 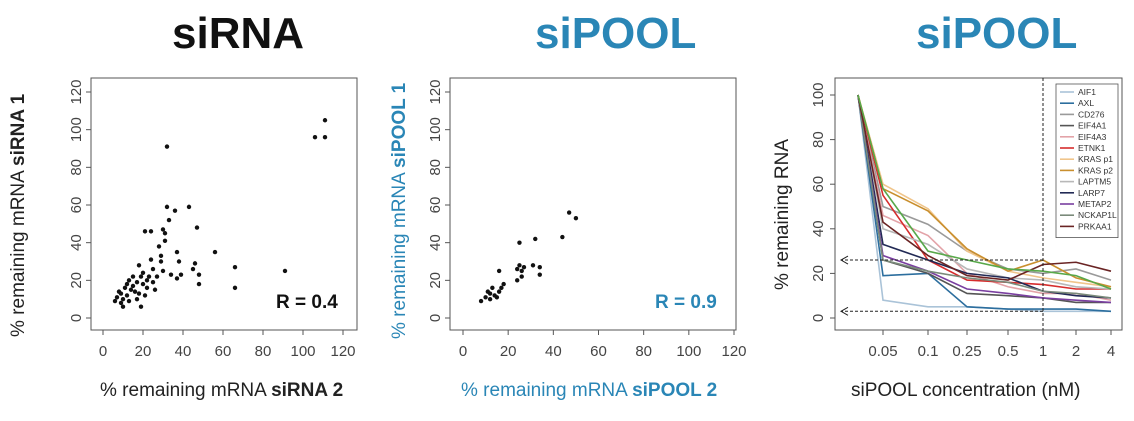 What do you see at coordinates (882, 351) in the screenshot?
I see `x-tick-label: 0.05` at bounding box center [882, 351].